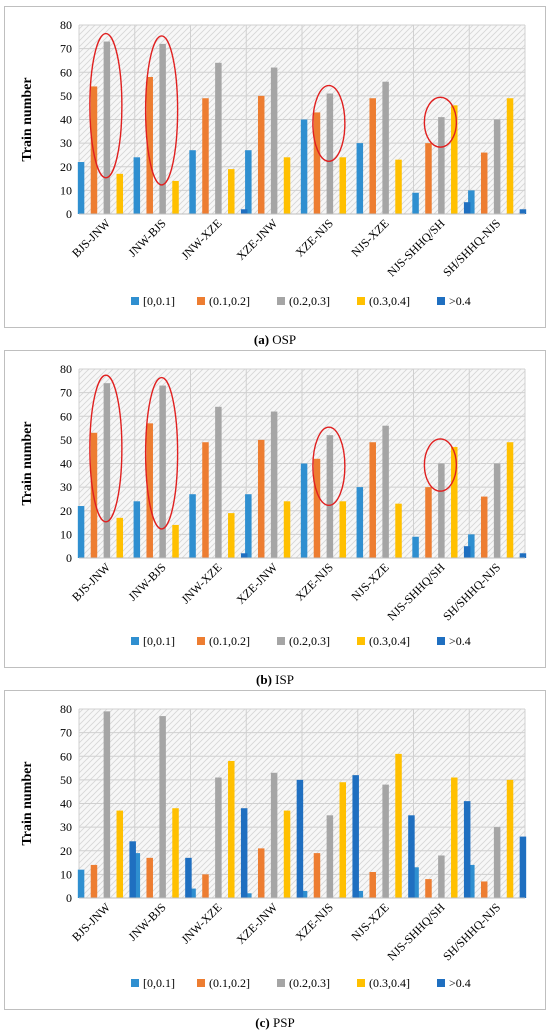 The height and width of the screenshot is (1036, 550). What do you see at coordinates (303, 983) in the screenshot?
I see `legend-item: (0.2,0.3]` at bounding box center [303, 983].